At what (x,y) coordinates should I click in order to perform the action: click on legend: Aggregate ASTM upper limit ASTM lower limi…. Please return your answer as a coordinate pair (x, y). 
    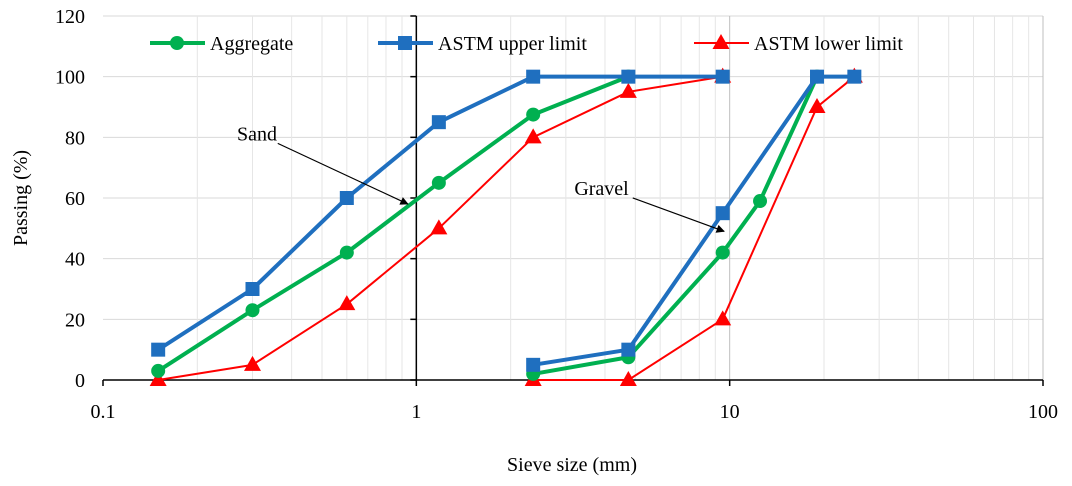
    Looking at the image, I should click on (526, 44).